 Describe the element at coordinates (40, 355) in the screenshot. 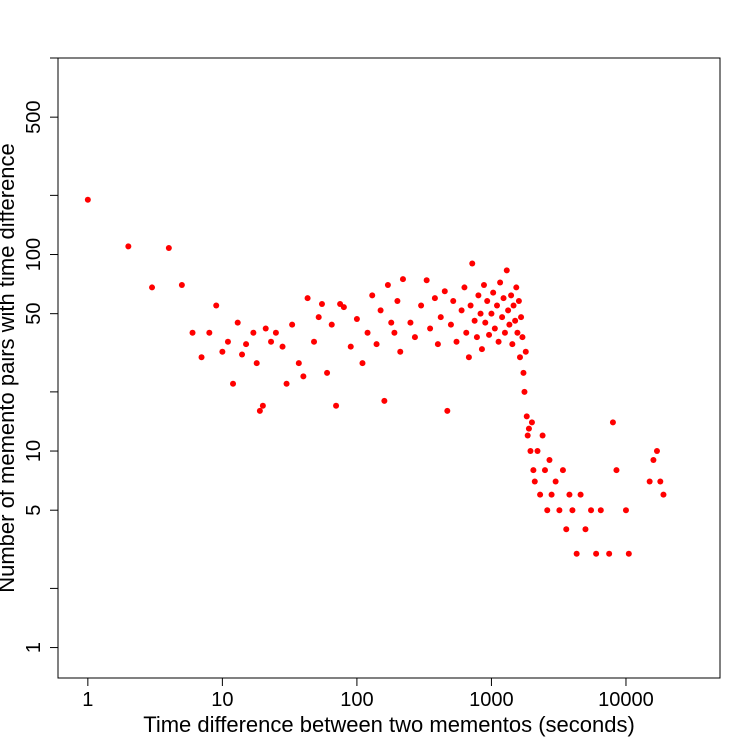

I see `y-axis: 1 5 10 50 100 500` at that location.